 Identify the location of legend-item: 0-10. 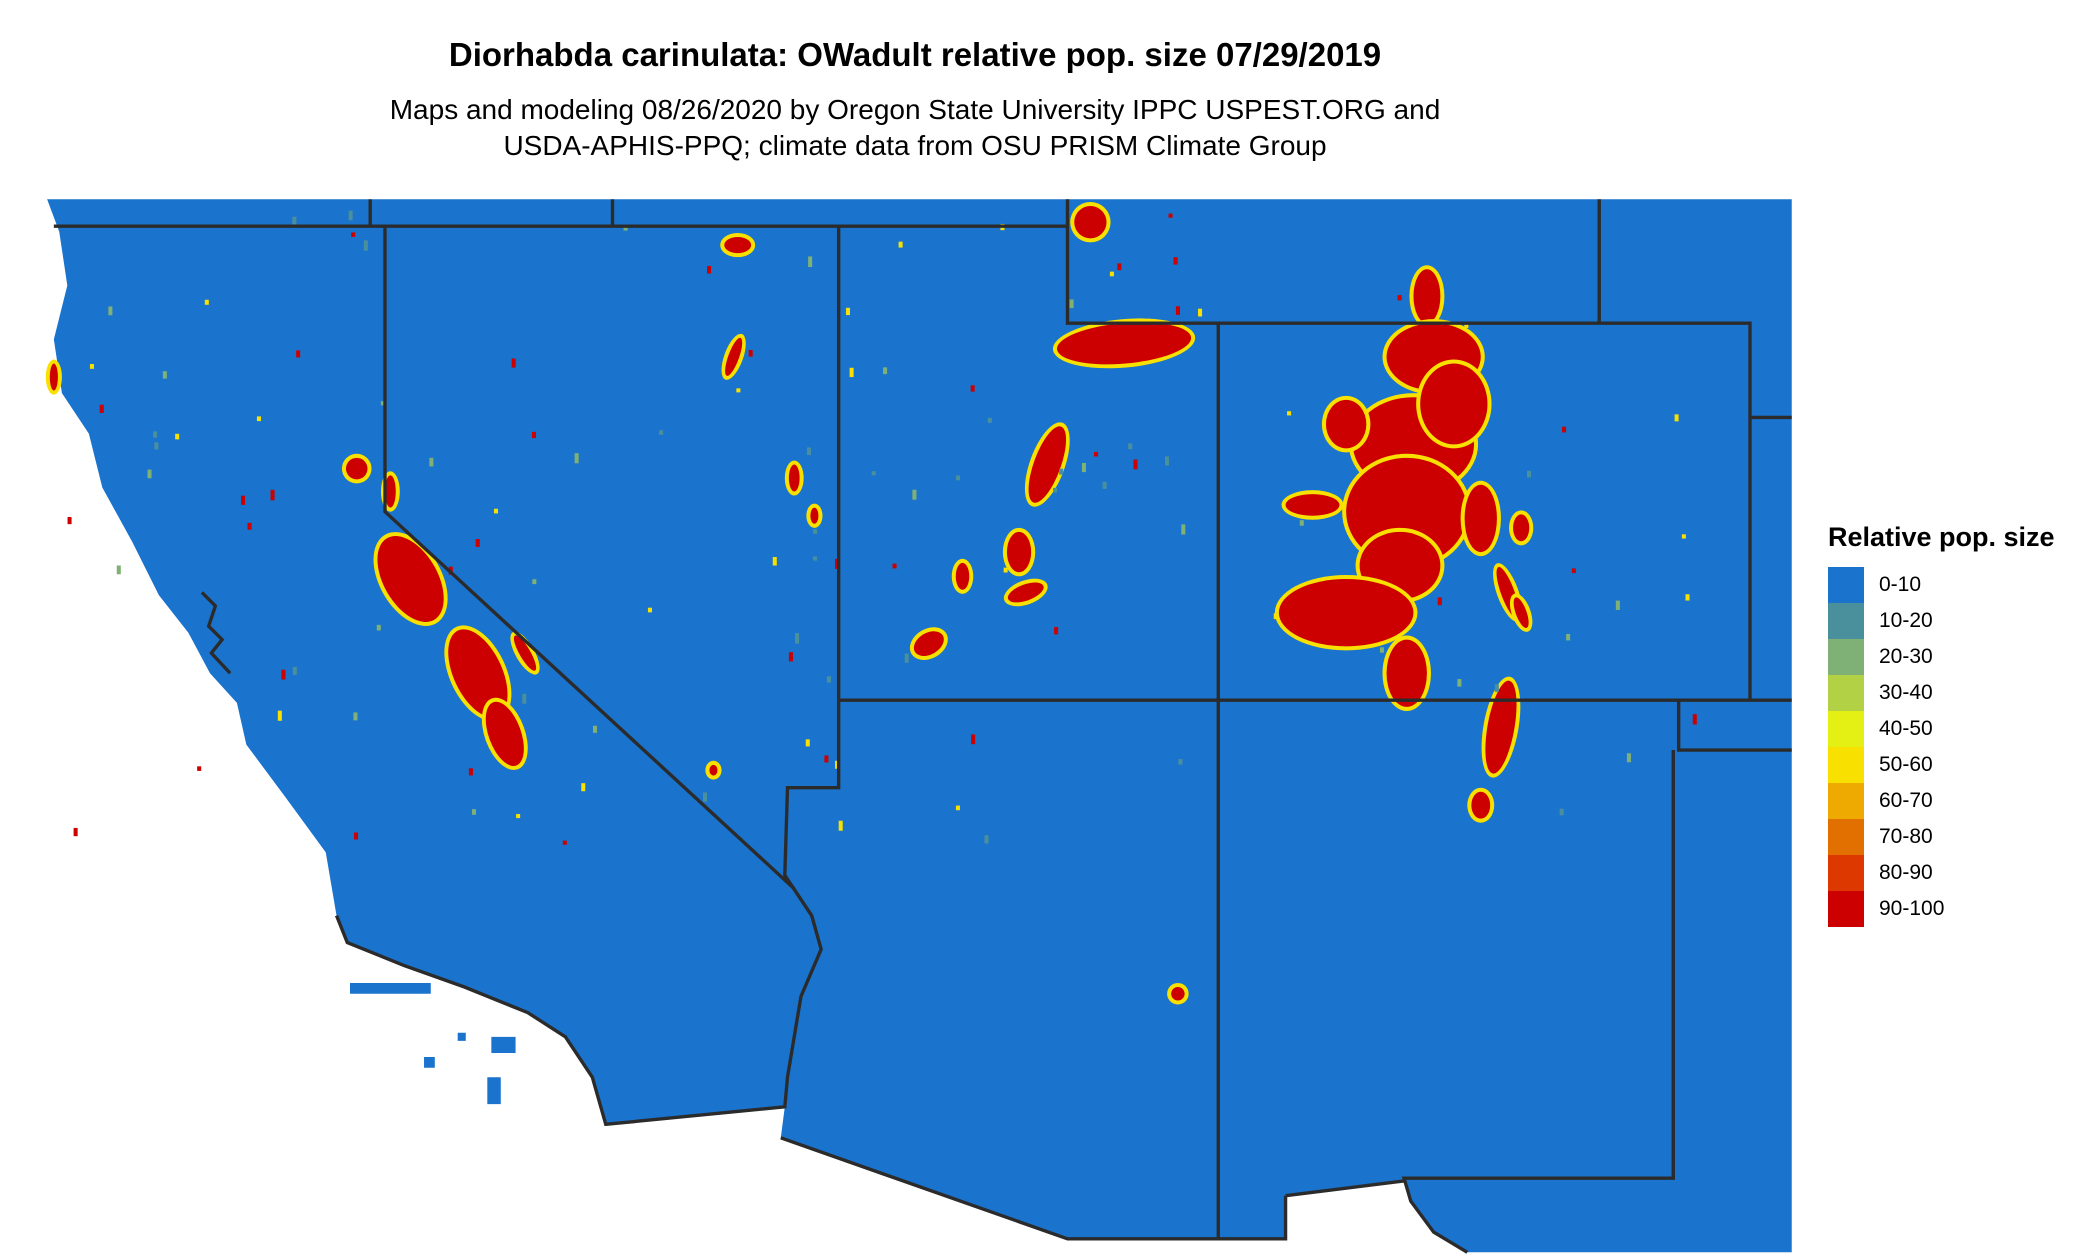
(1941, 585).